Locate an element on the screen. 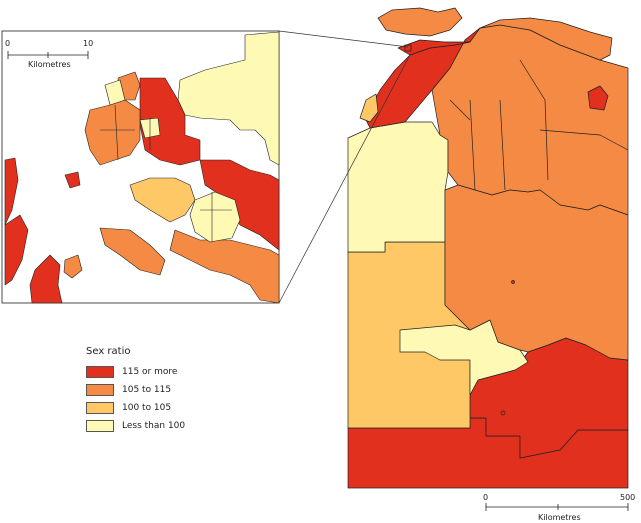 The height and width of the screenshot is (523, 641). inset-connector is located at coordinates (345, 167).